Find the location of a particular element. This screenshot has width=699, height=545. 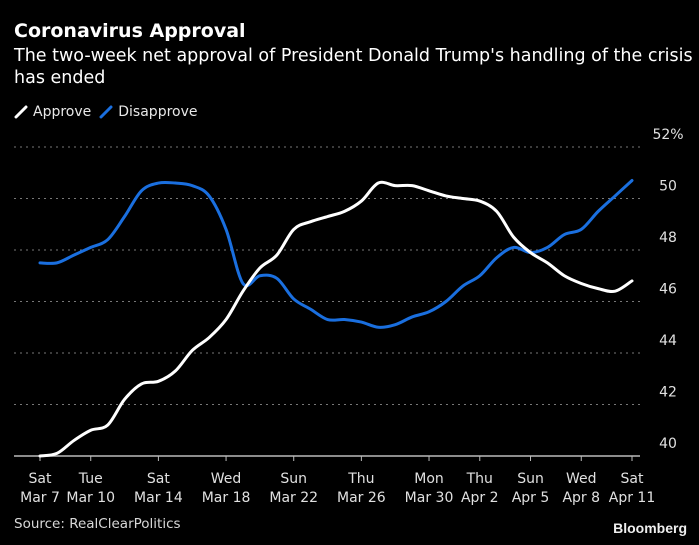

x-tick-label-date: Apr 8 is located at coordinates (581, 498).